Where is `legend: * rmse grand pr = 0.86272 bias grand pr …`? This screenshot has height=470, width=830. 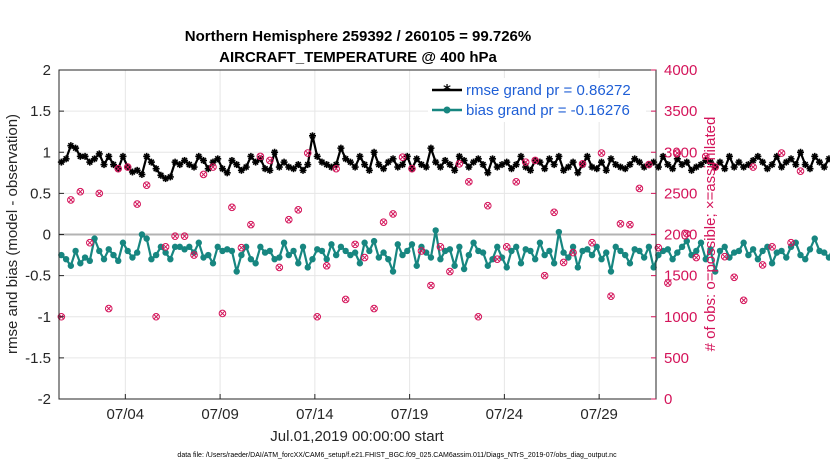 legend: * rmse grand pr = 0.86272 bias grand pr … is located at coordinates (537, 100).